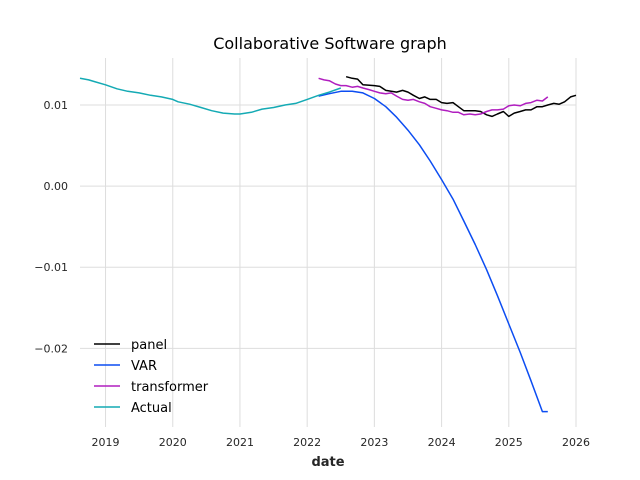 This screenshot has height=480, width=640. What do you see at coordinates (51, 348) in the screenshot?
I see `y-tick-label: −0.02` at bounding box center [51, 348].